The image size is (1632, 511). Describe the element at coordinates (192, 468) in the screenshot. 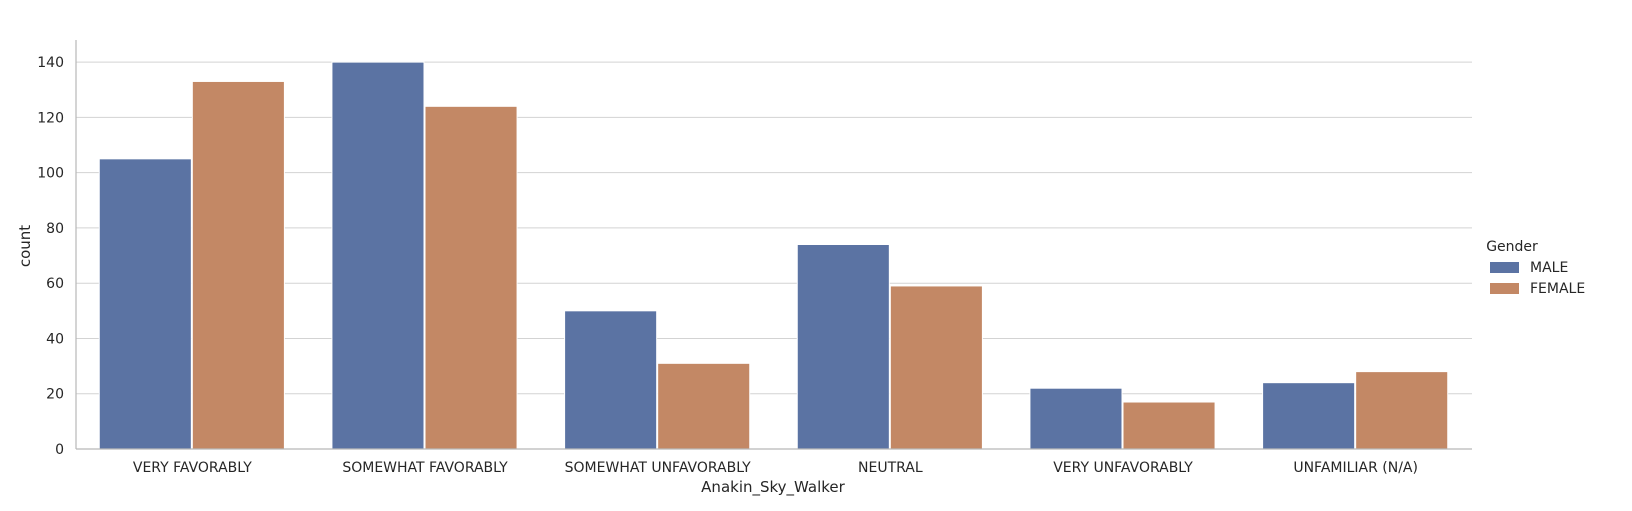

I see `x-tick-label: VERY FAVORABLY` at that location.